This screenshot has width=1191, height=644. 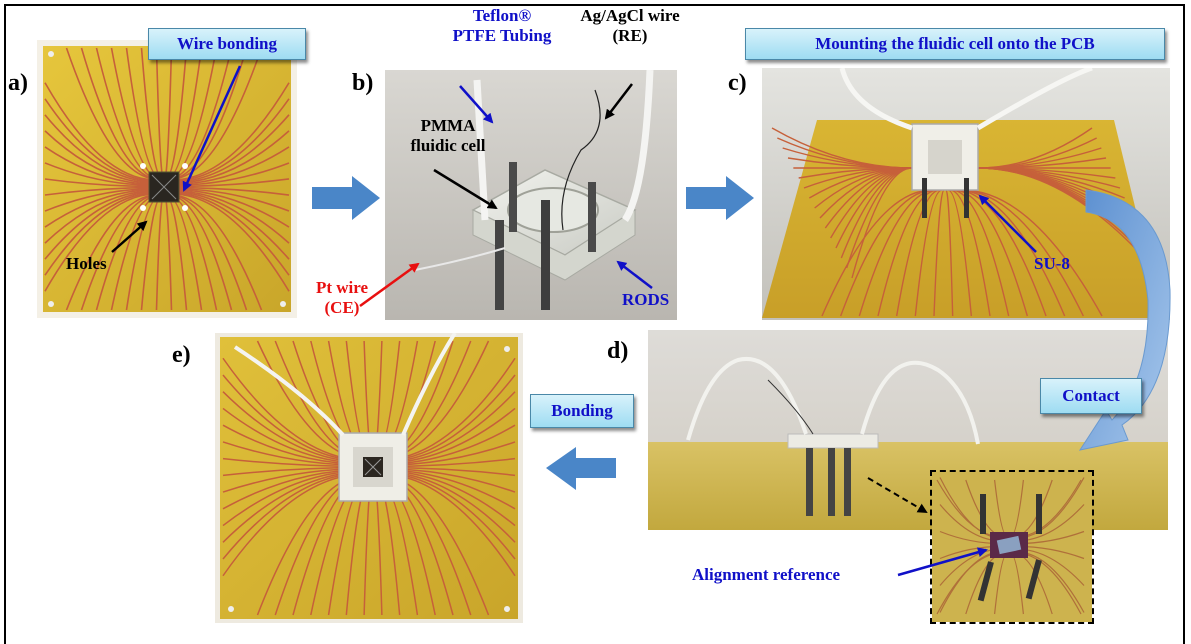 What do you see at coordinates (766, 574) in the screenshot?
I see `annotation-alignment: Alignment reference` at bounding box center [766, 574].